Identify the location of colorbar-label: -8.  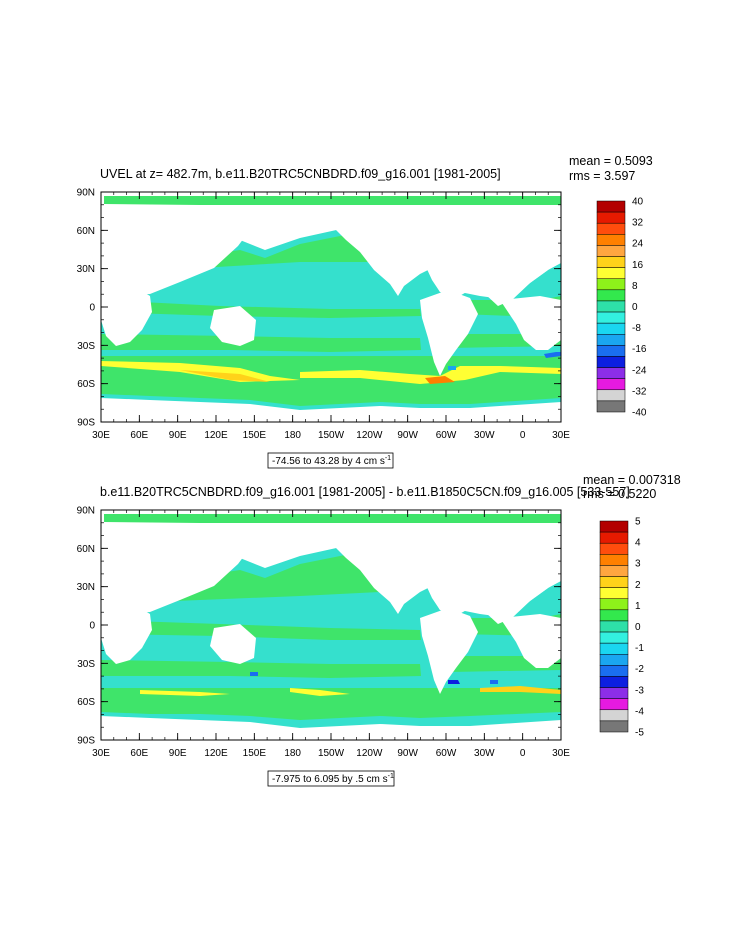
(636, 328).